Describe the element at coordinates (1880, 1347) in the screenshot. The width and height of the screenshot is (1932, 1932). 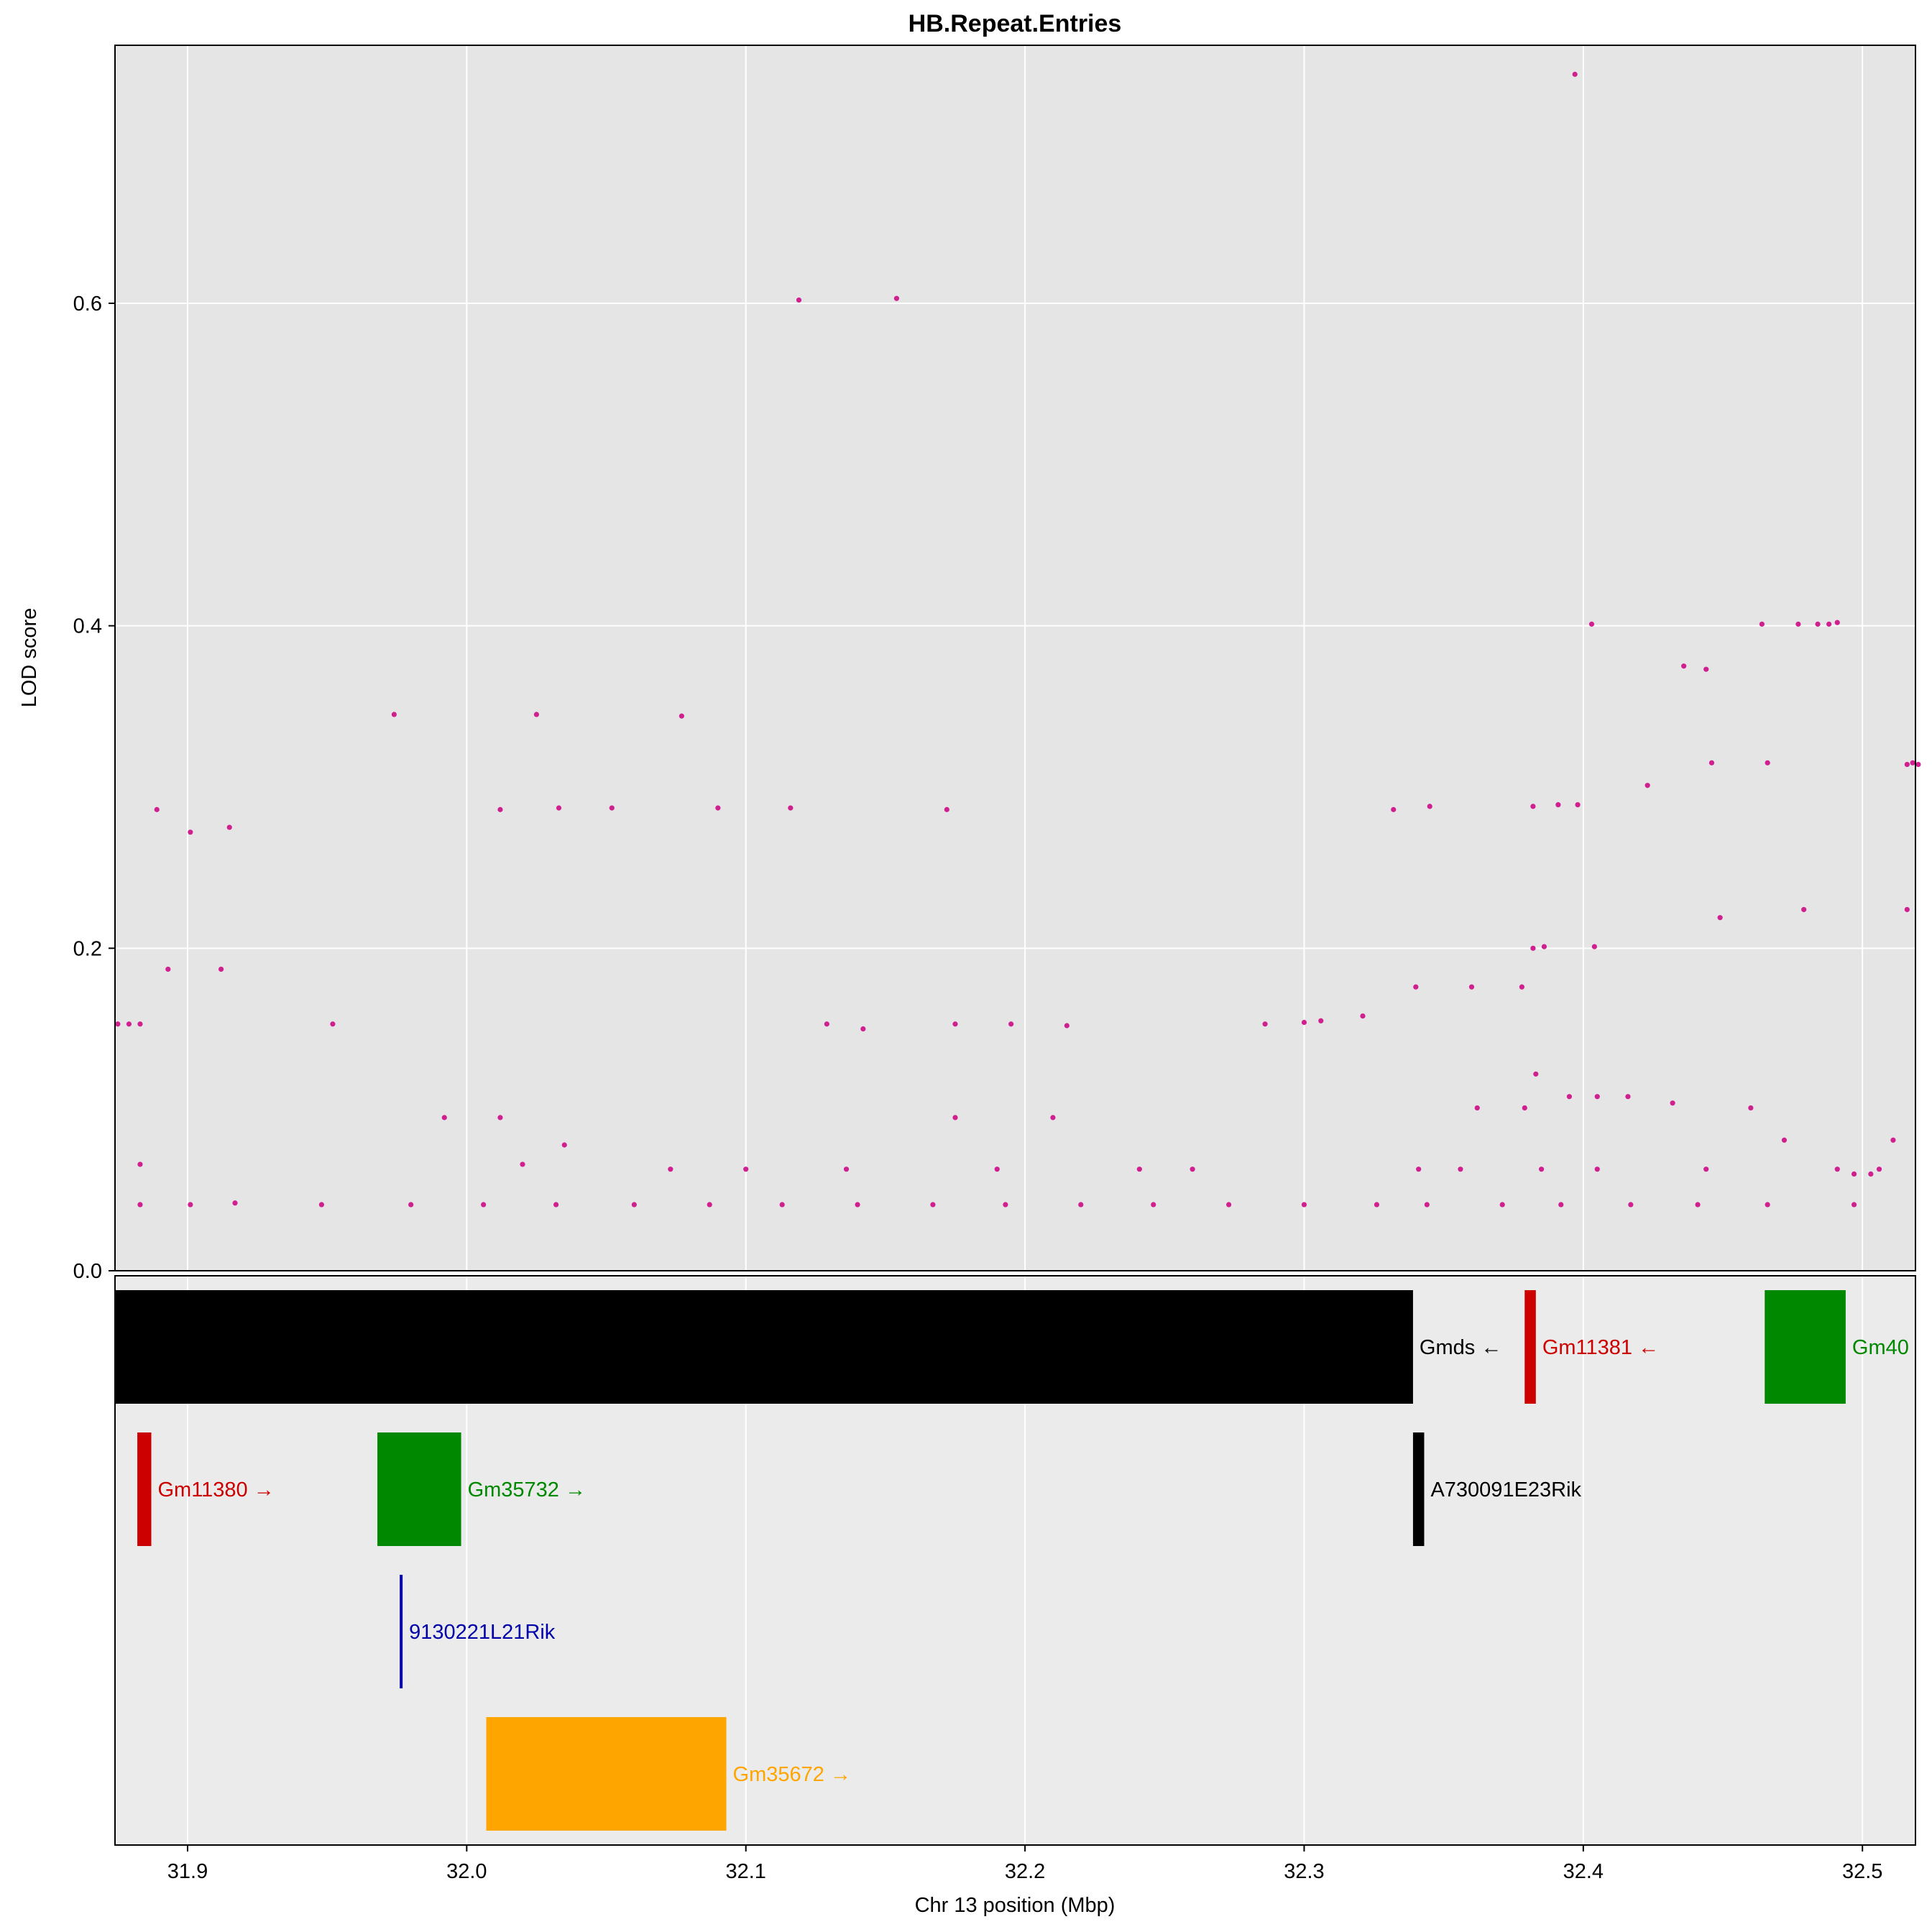
I see `gene-label: Gm40` at that location.